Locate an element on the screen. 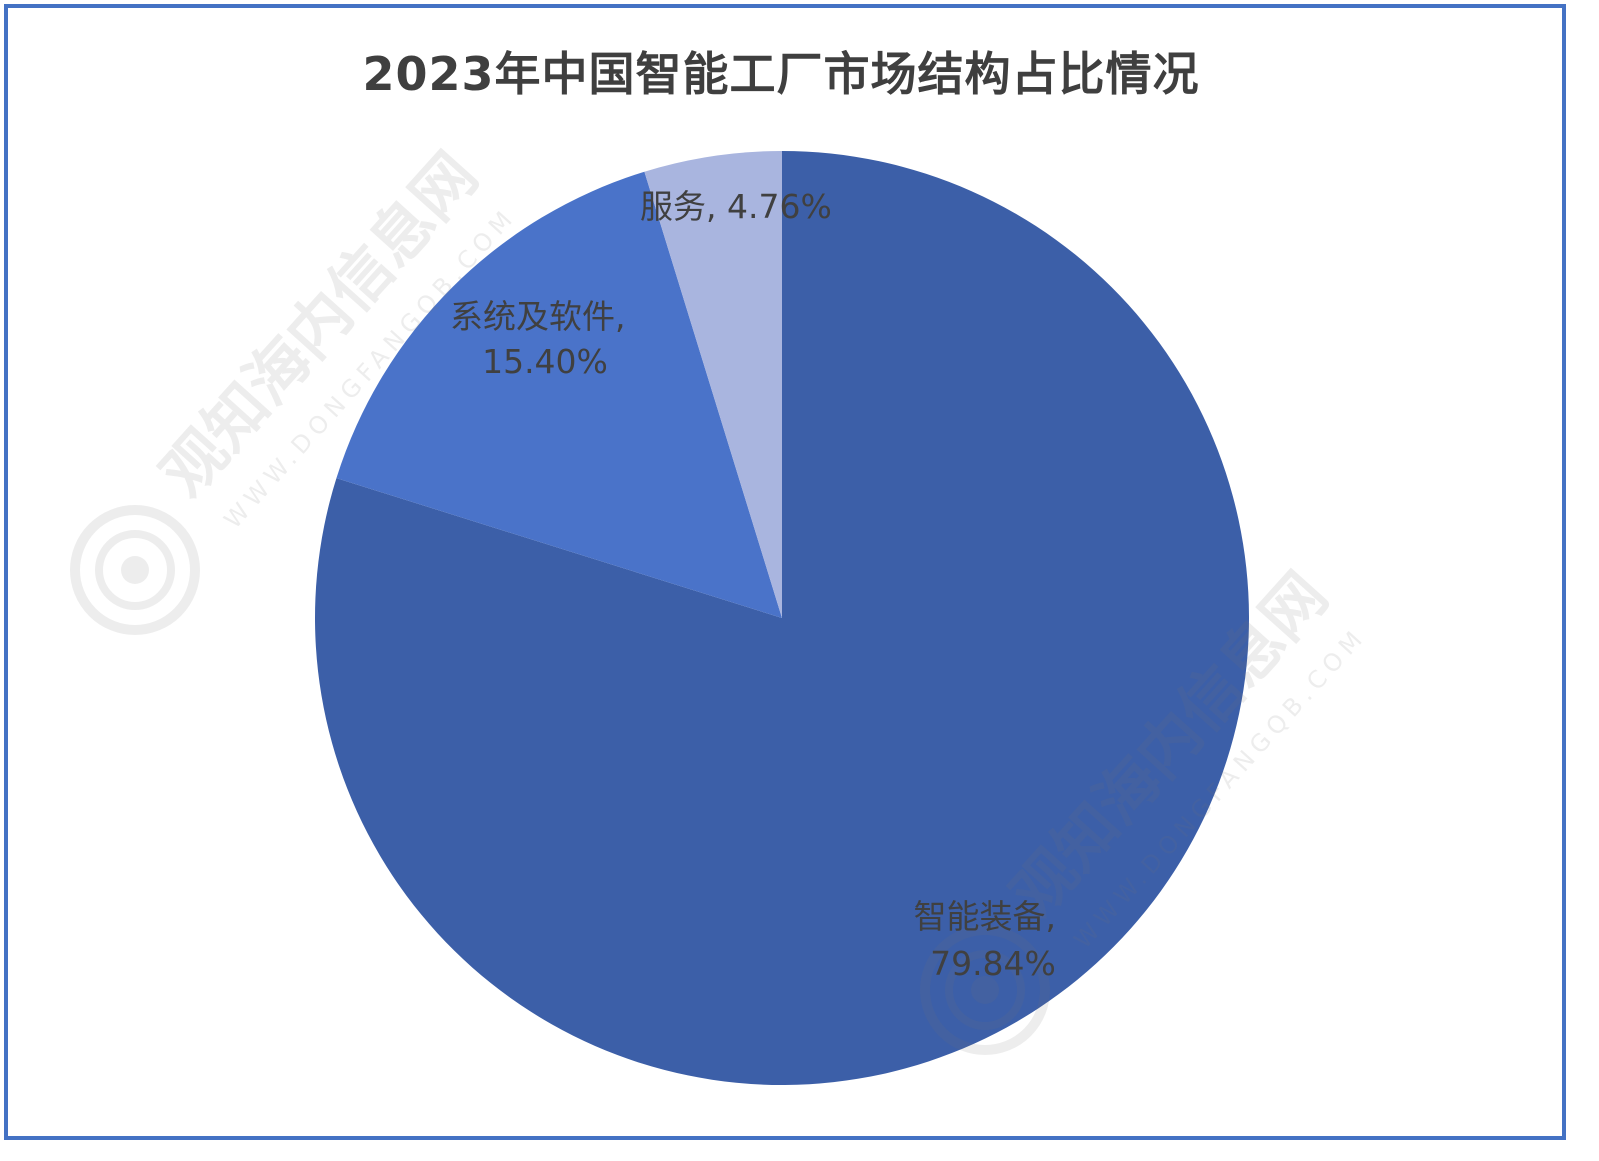 Image resolution: width=1599 pixels, height=1161 pixels. data-label-equipment: 智能装备, 79.84% is located at coordinates (990, 940).